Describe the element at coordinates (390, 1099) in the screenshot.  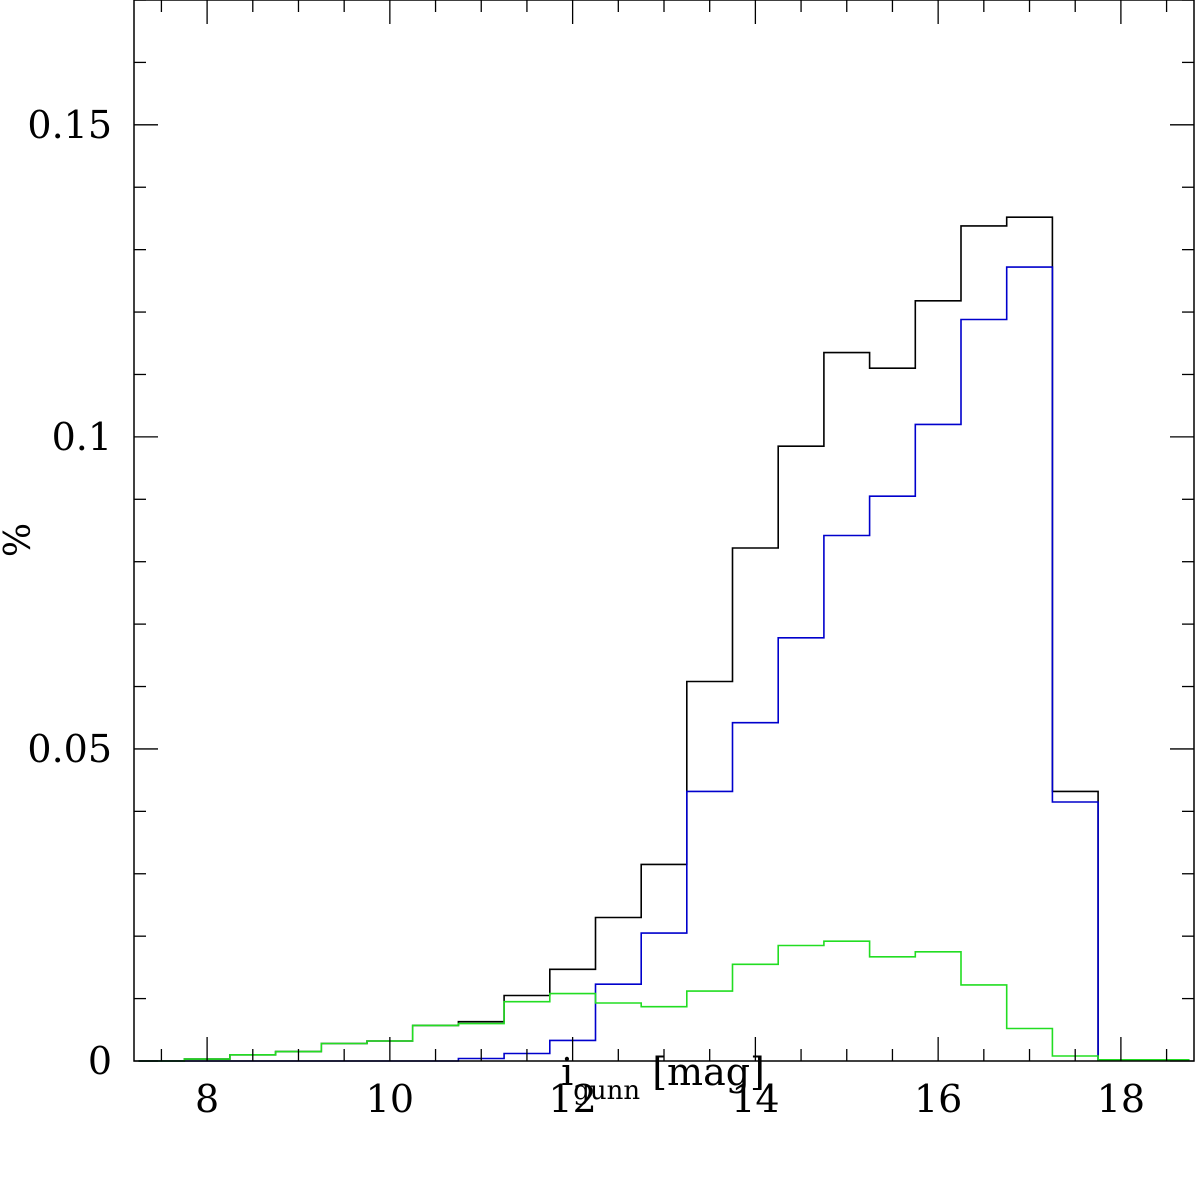
I see `x-tick-label: 10` at that location.